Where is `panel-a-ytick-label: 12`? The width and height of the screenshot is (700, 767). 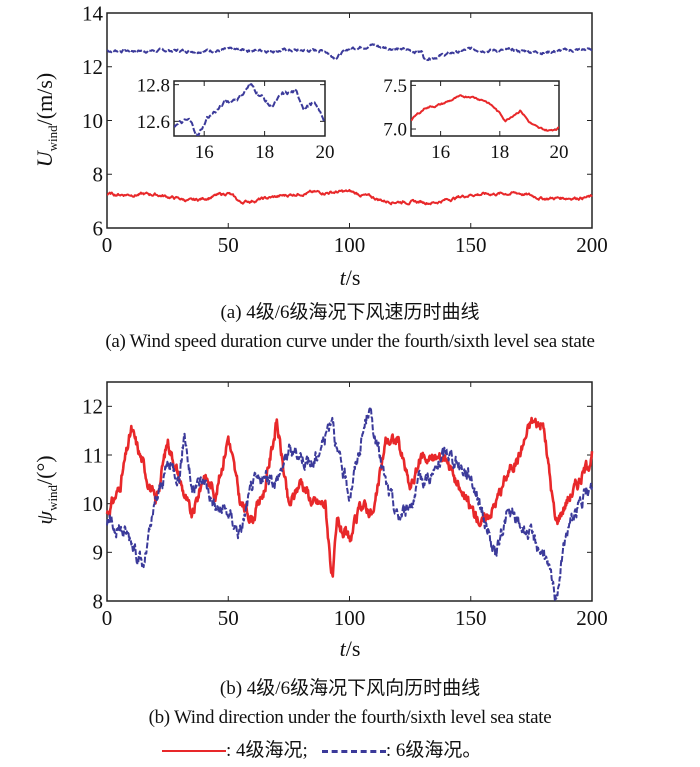
panel-a-ytick-label: 12 is located at coordinates (92, 67).